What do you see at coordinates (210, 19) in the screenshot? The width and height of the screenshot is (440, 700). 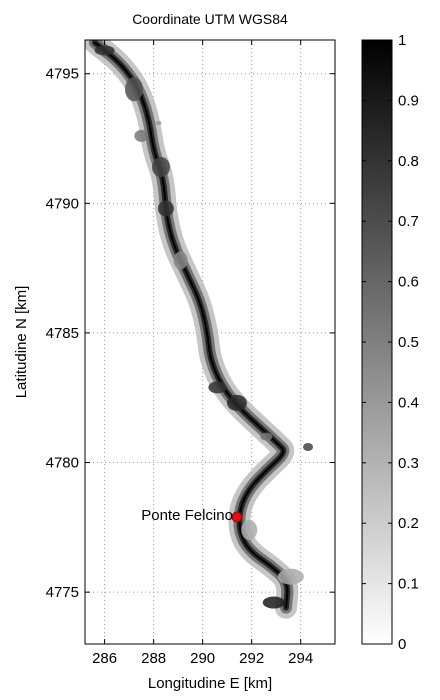 I see `map-title: Coordinate UTM WGS84` at bounding box center [210, 19].